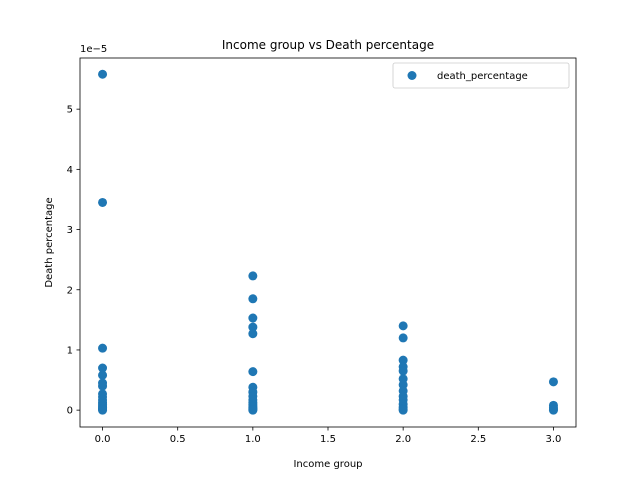 The image size is (640, 480). What do you see at coordinates (93, 49) in the screenshot?
I see `y-axis-offset-label: 1e−5` at bounding box center [93, 49].